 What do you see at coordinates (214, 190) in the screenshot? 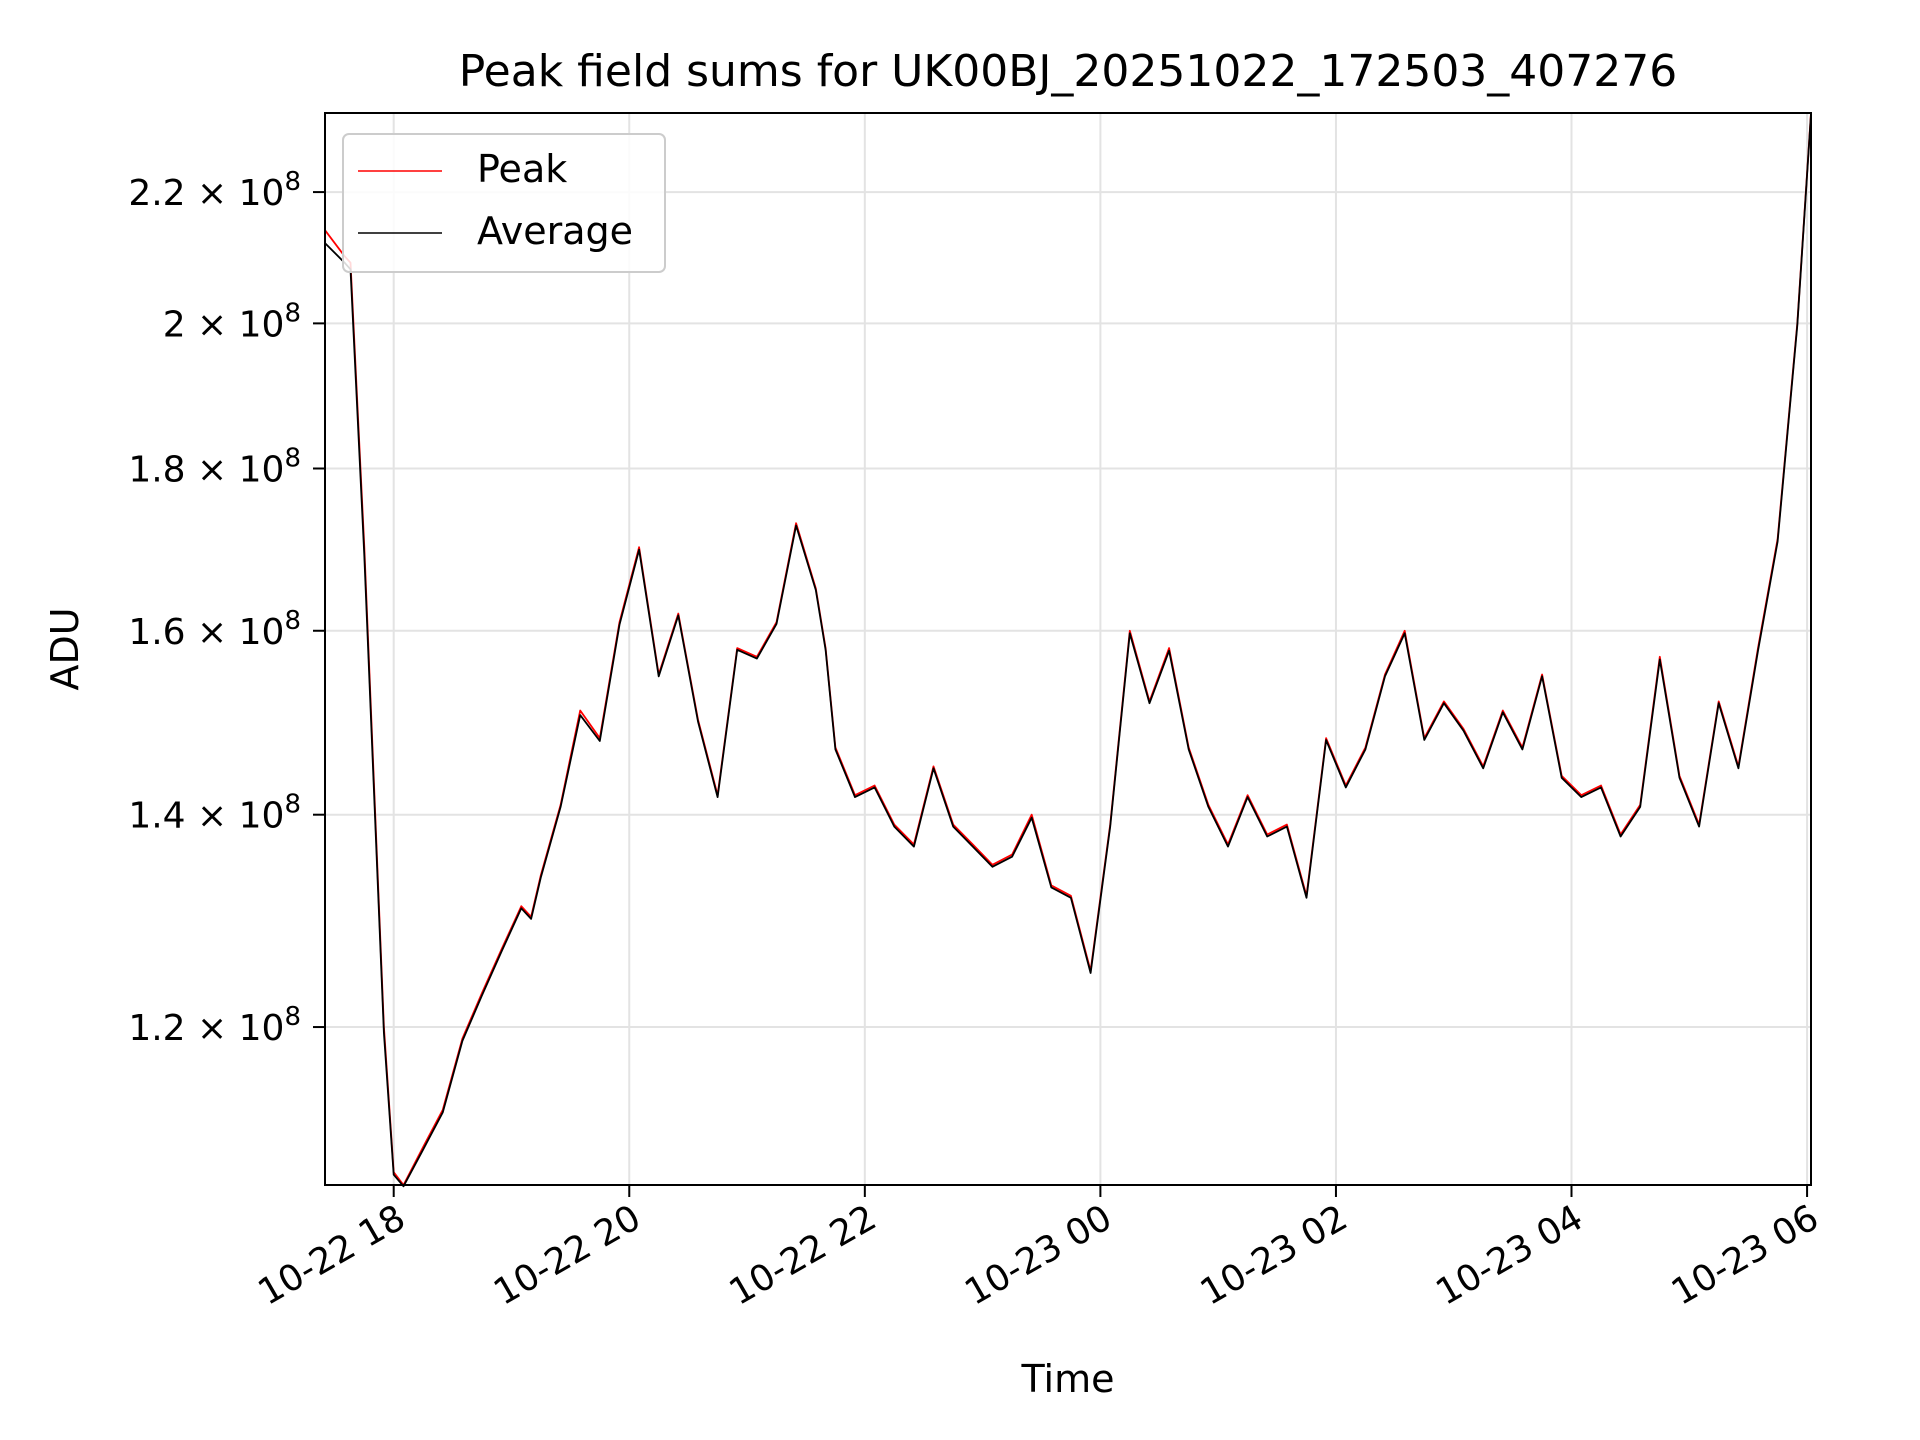
I see `y-tick-label: 2.2 × 108` at bounding box center [214, 190].